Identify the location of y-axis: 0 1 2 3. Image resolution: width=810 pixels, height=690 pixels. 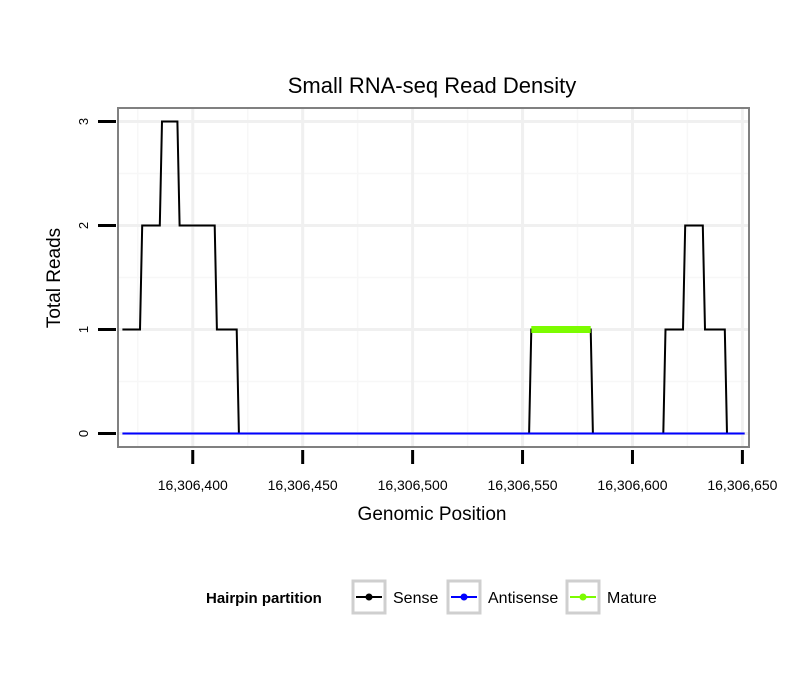
(96, 277).